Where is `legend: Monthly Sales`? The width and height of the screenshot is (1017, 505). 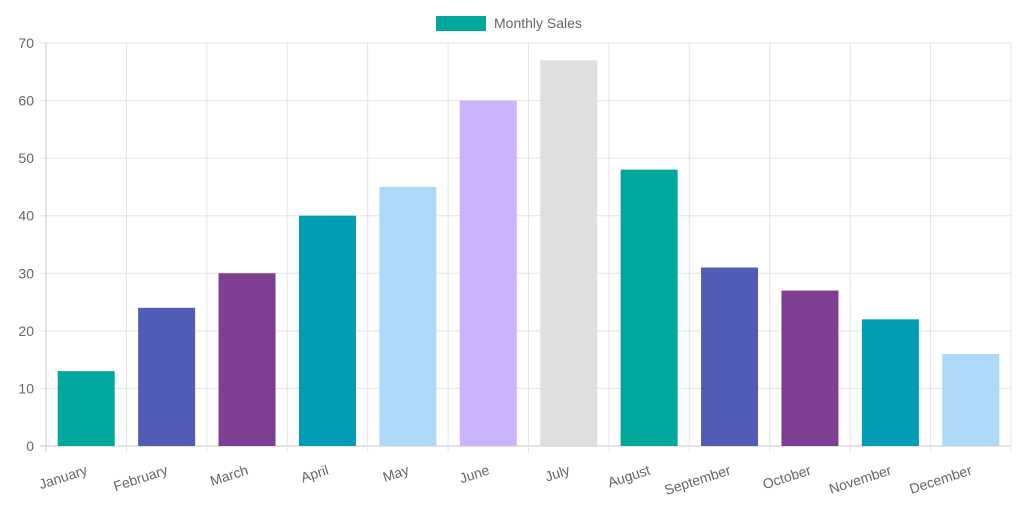 legend: Monthly Sales is located at coordinates (509, 23).